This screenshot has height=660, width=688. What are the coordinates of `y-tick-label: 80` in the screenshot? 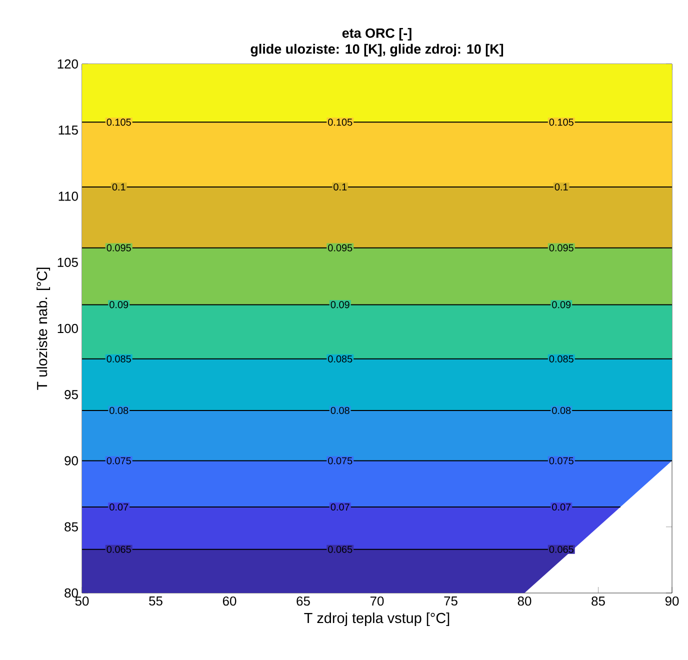 It's located at (71, 593).